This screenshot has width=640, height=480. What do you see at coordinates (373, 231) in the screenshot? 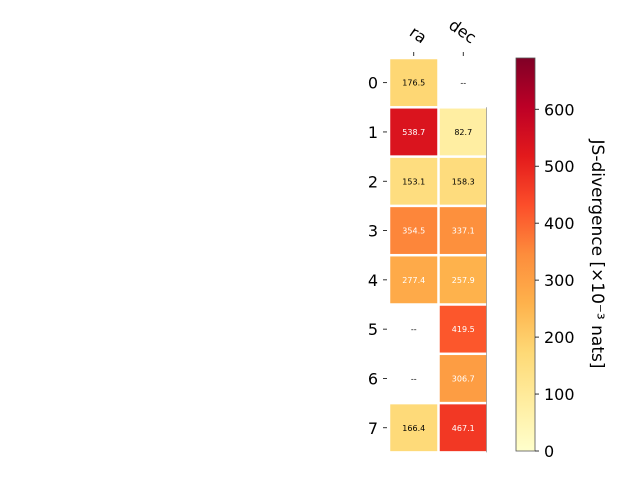
I see `row-tick-label: 3` at bounding box center [373, 231].